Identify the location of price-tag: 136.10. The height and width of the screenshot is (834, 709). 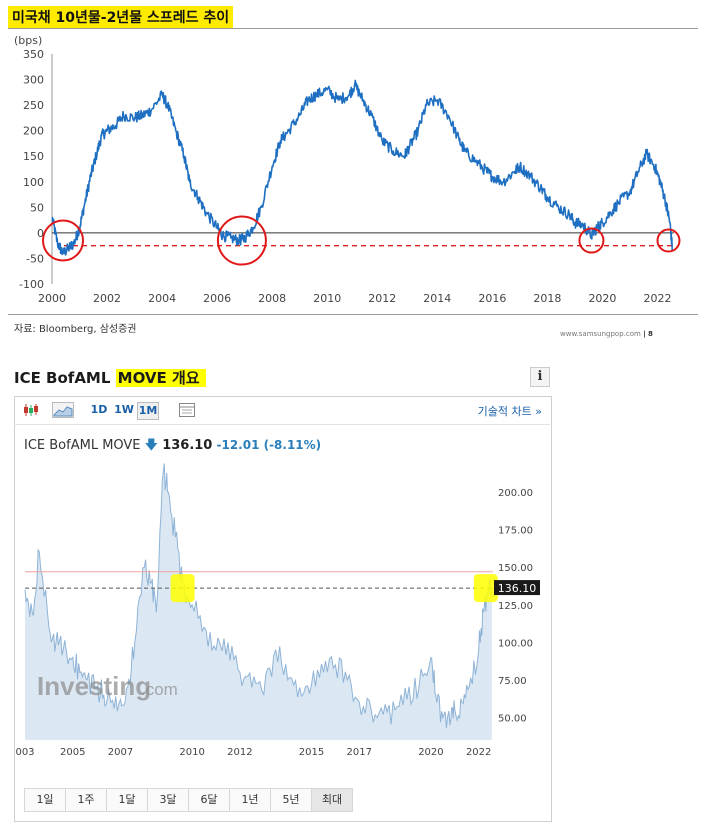
(517, 588).